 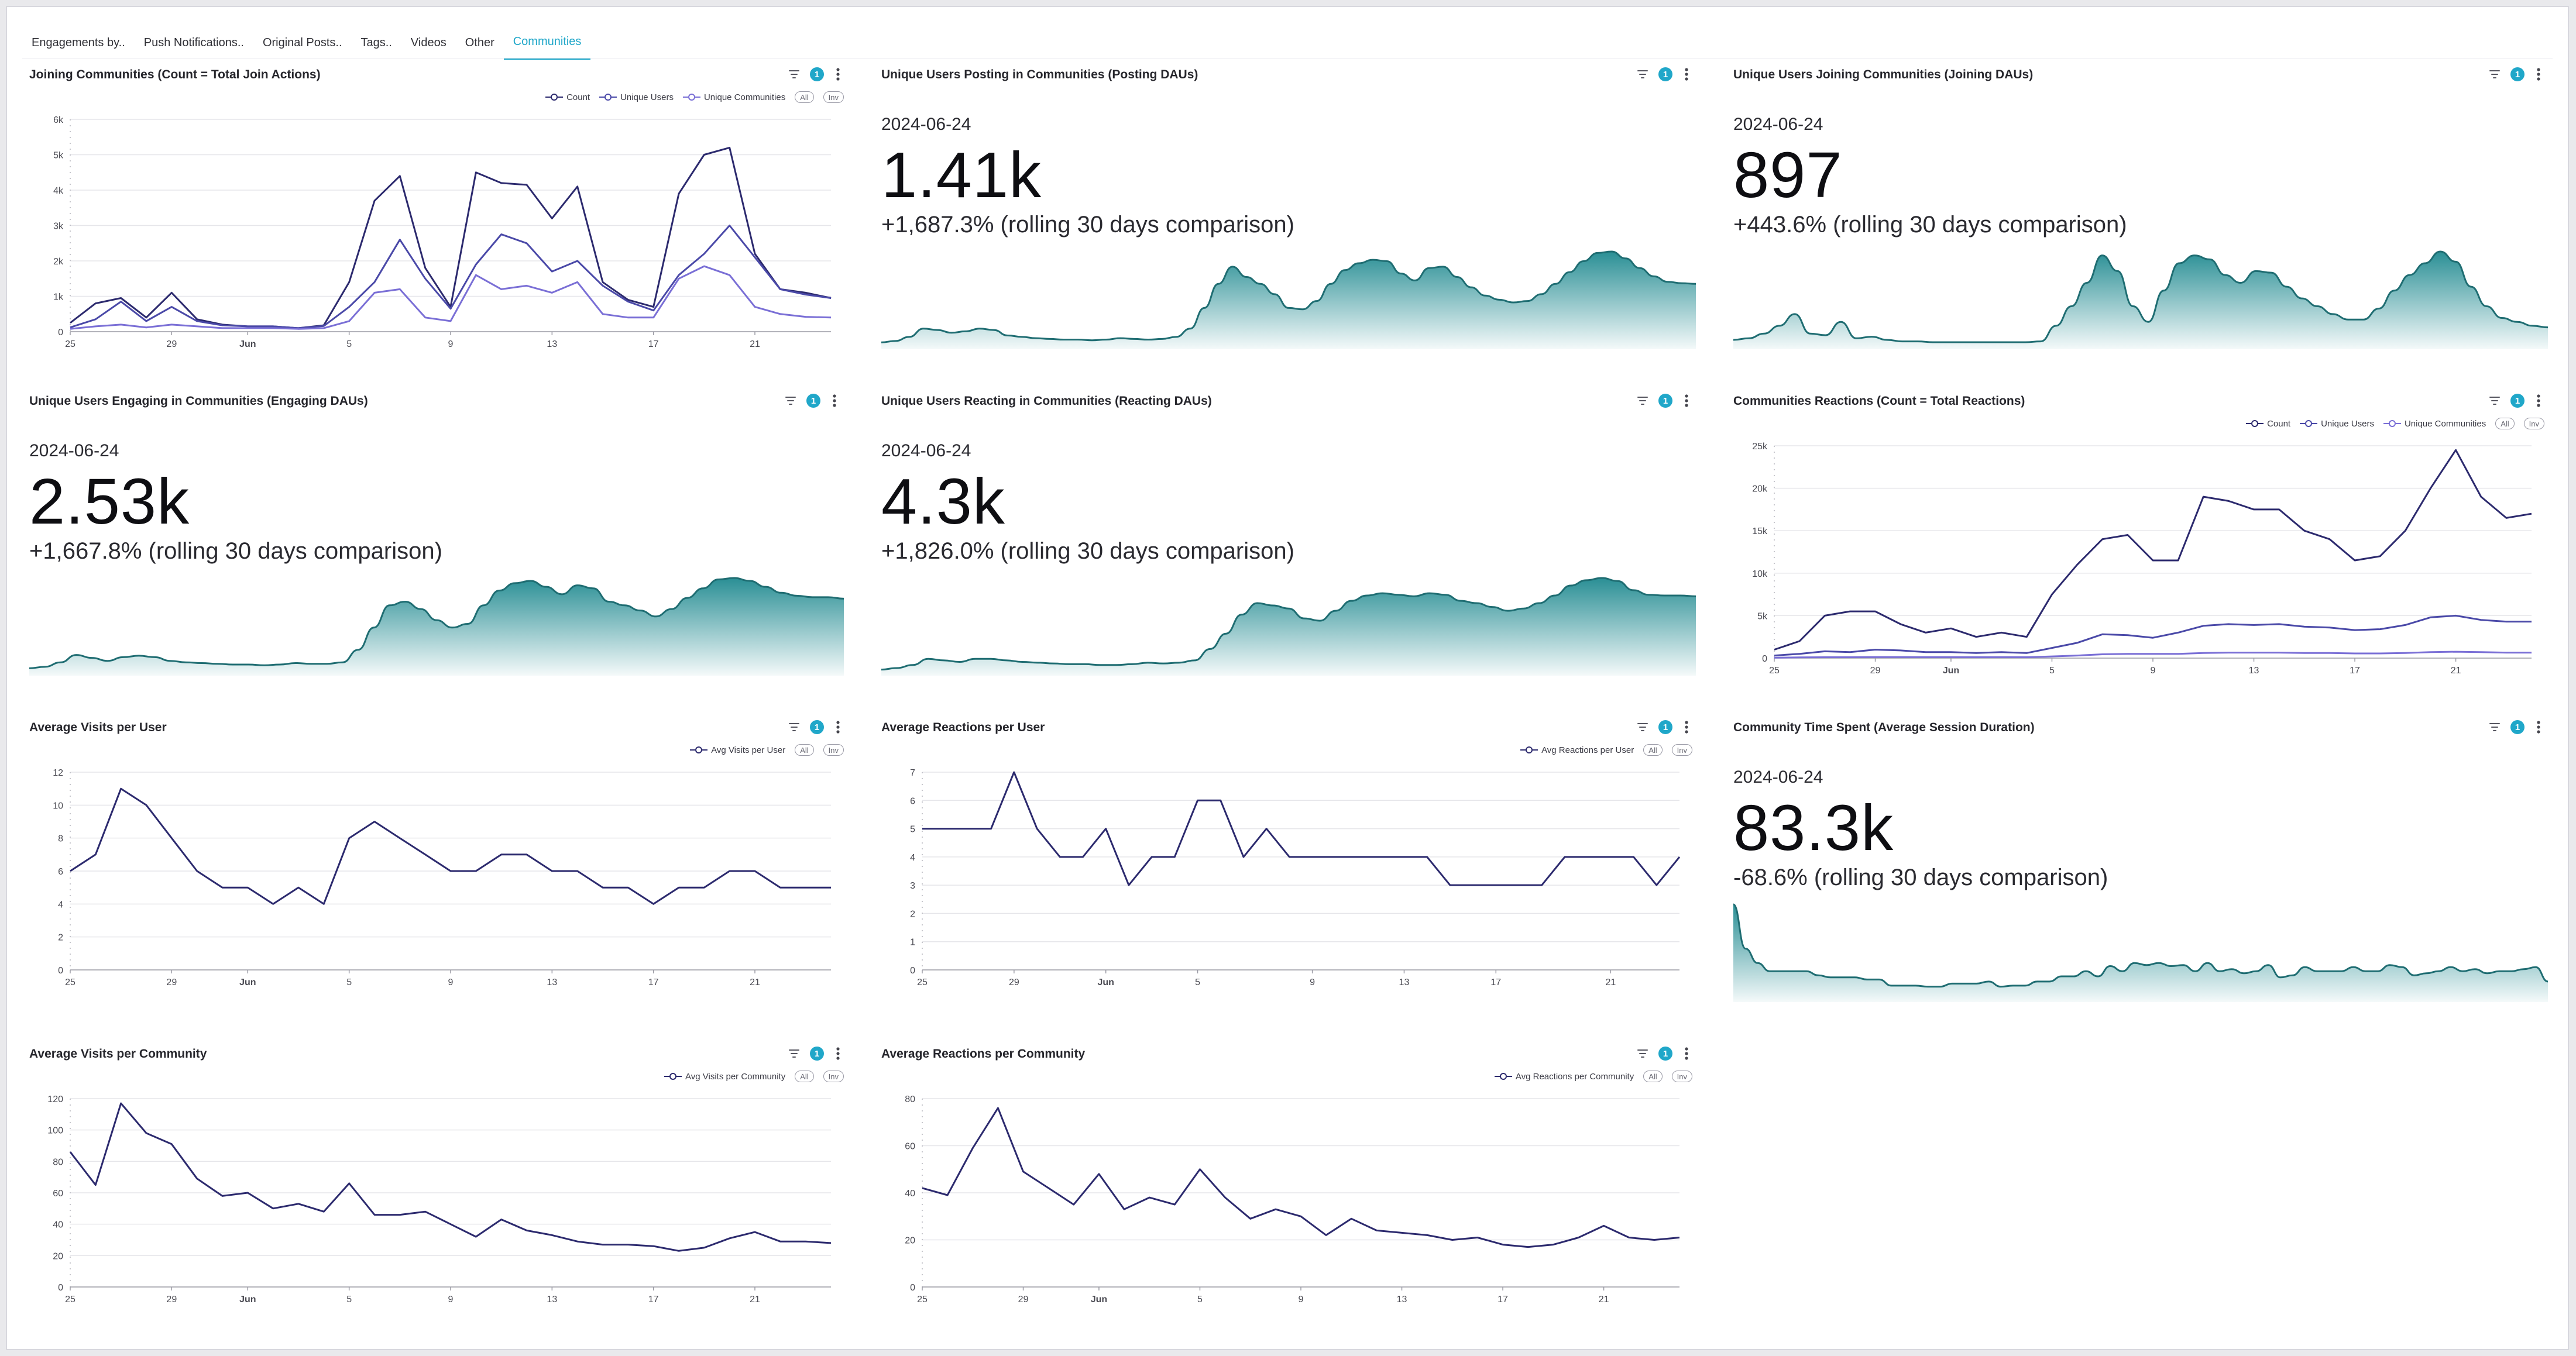 I want to click on legend-item: Avg Visits per Community, so click(x=724, y=1077).